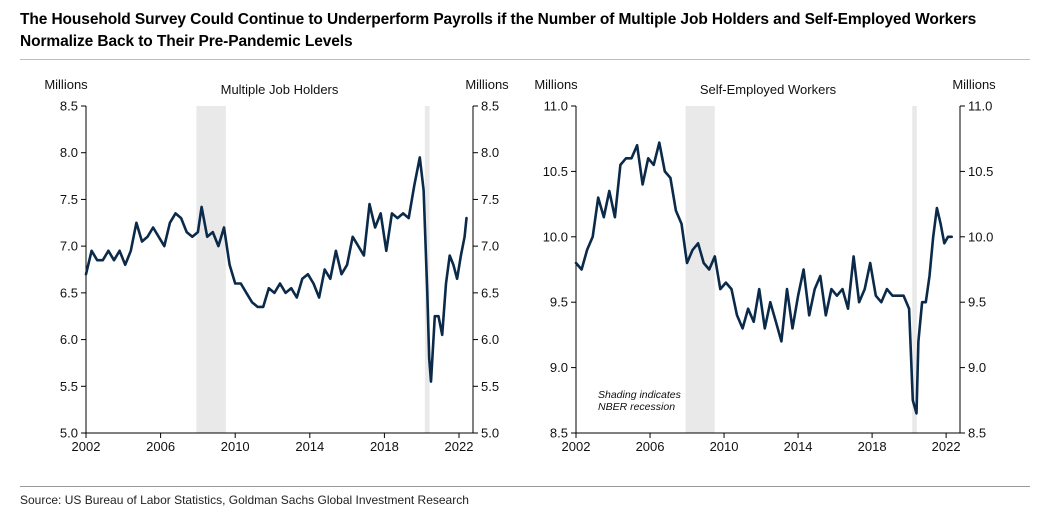 Image resolution: width=1043 pixels, height=532 pixels. I want to click on y-tick-label-right: 9.5, so click(977, 302).